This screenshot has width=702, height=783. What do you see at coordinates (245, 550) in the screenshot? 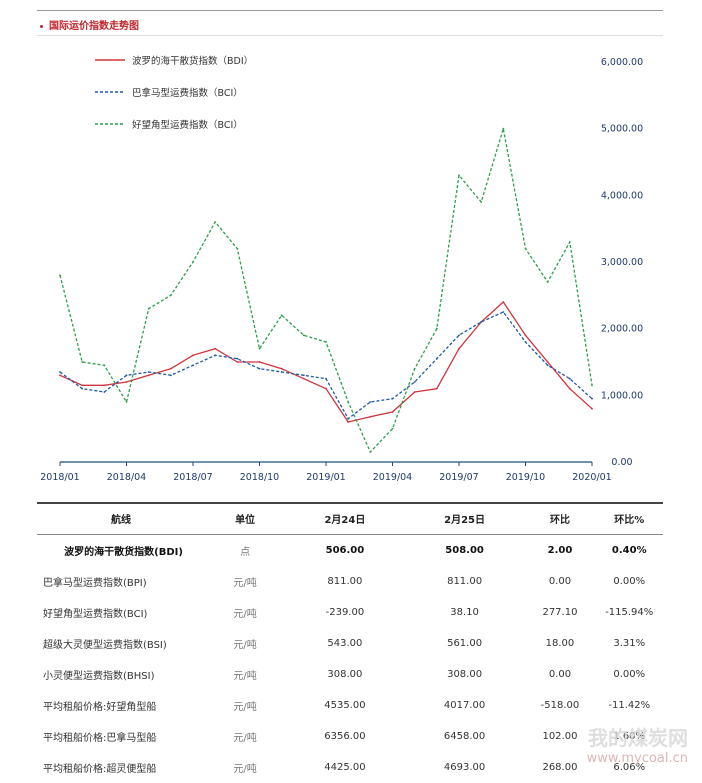
I see `row-unit: 点` at bounding box center [245, 550].